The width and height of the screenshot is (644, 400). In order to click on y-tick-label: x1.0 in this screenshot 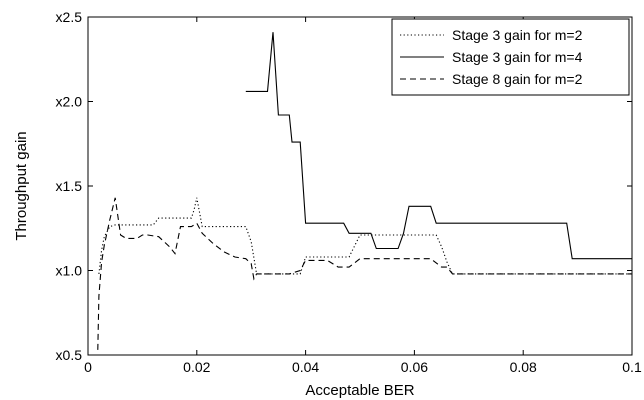, I will do `click(69, 271)`.